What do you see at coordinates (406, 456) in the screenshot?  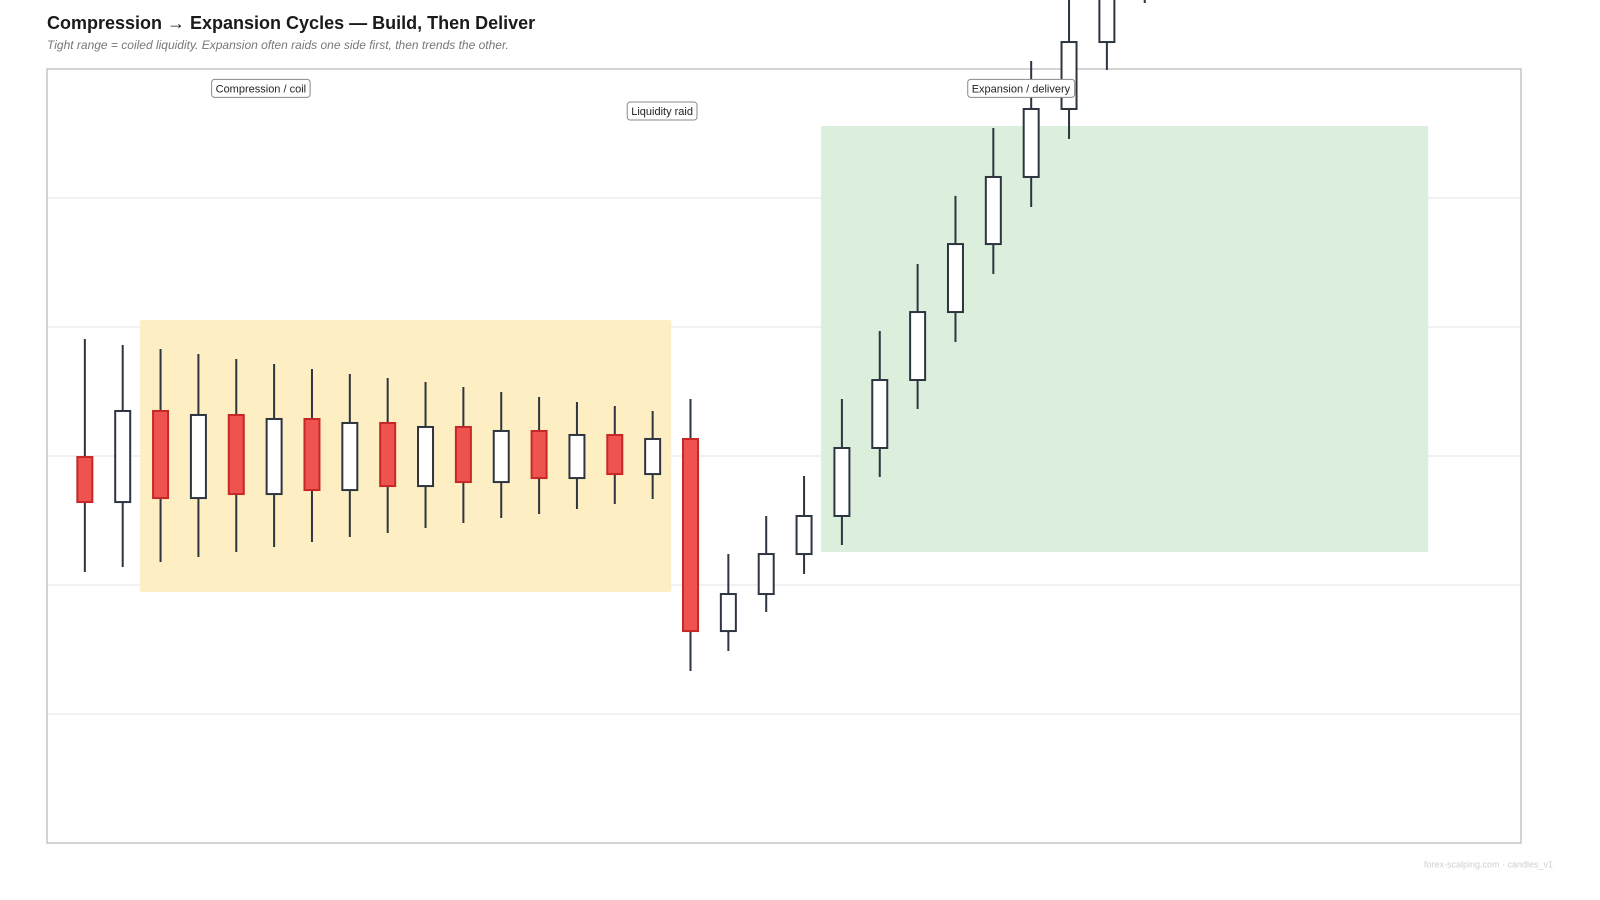 I see `zone` at bounding box center [406, 456].